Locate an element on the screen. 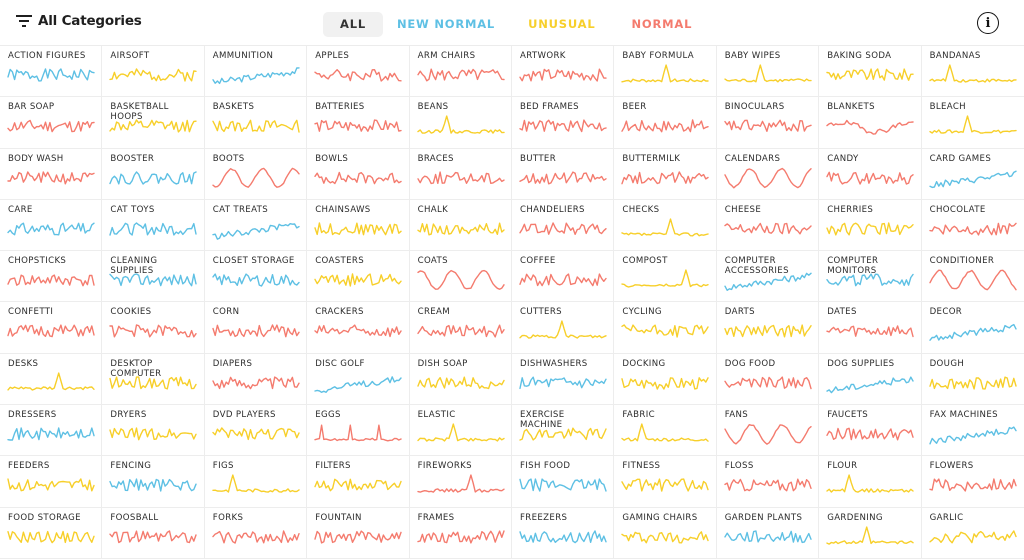 This screenshot has height=560, width=1024. category-tile: DOG FOOD is located at coordinates (768, 379).